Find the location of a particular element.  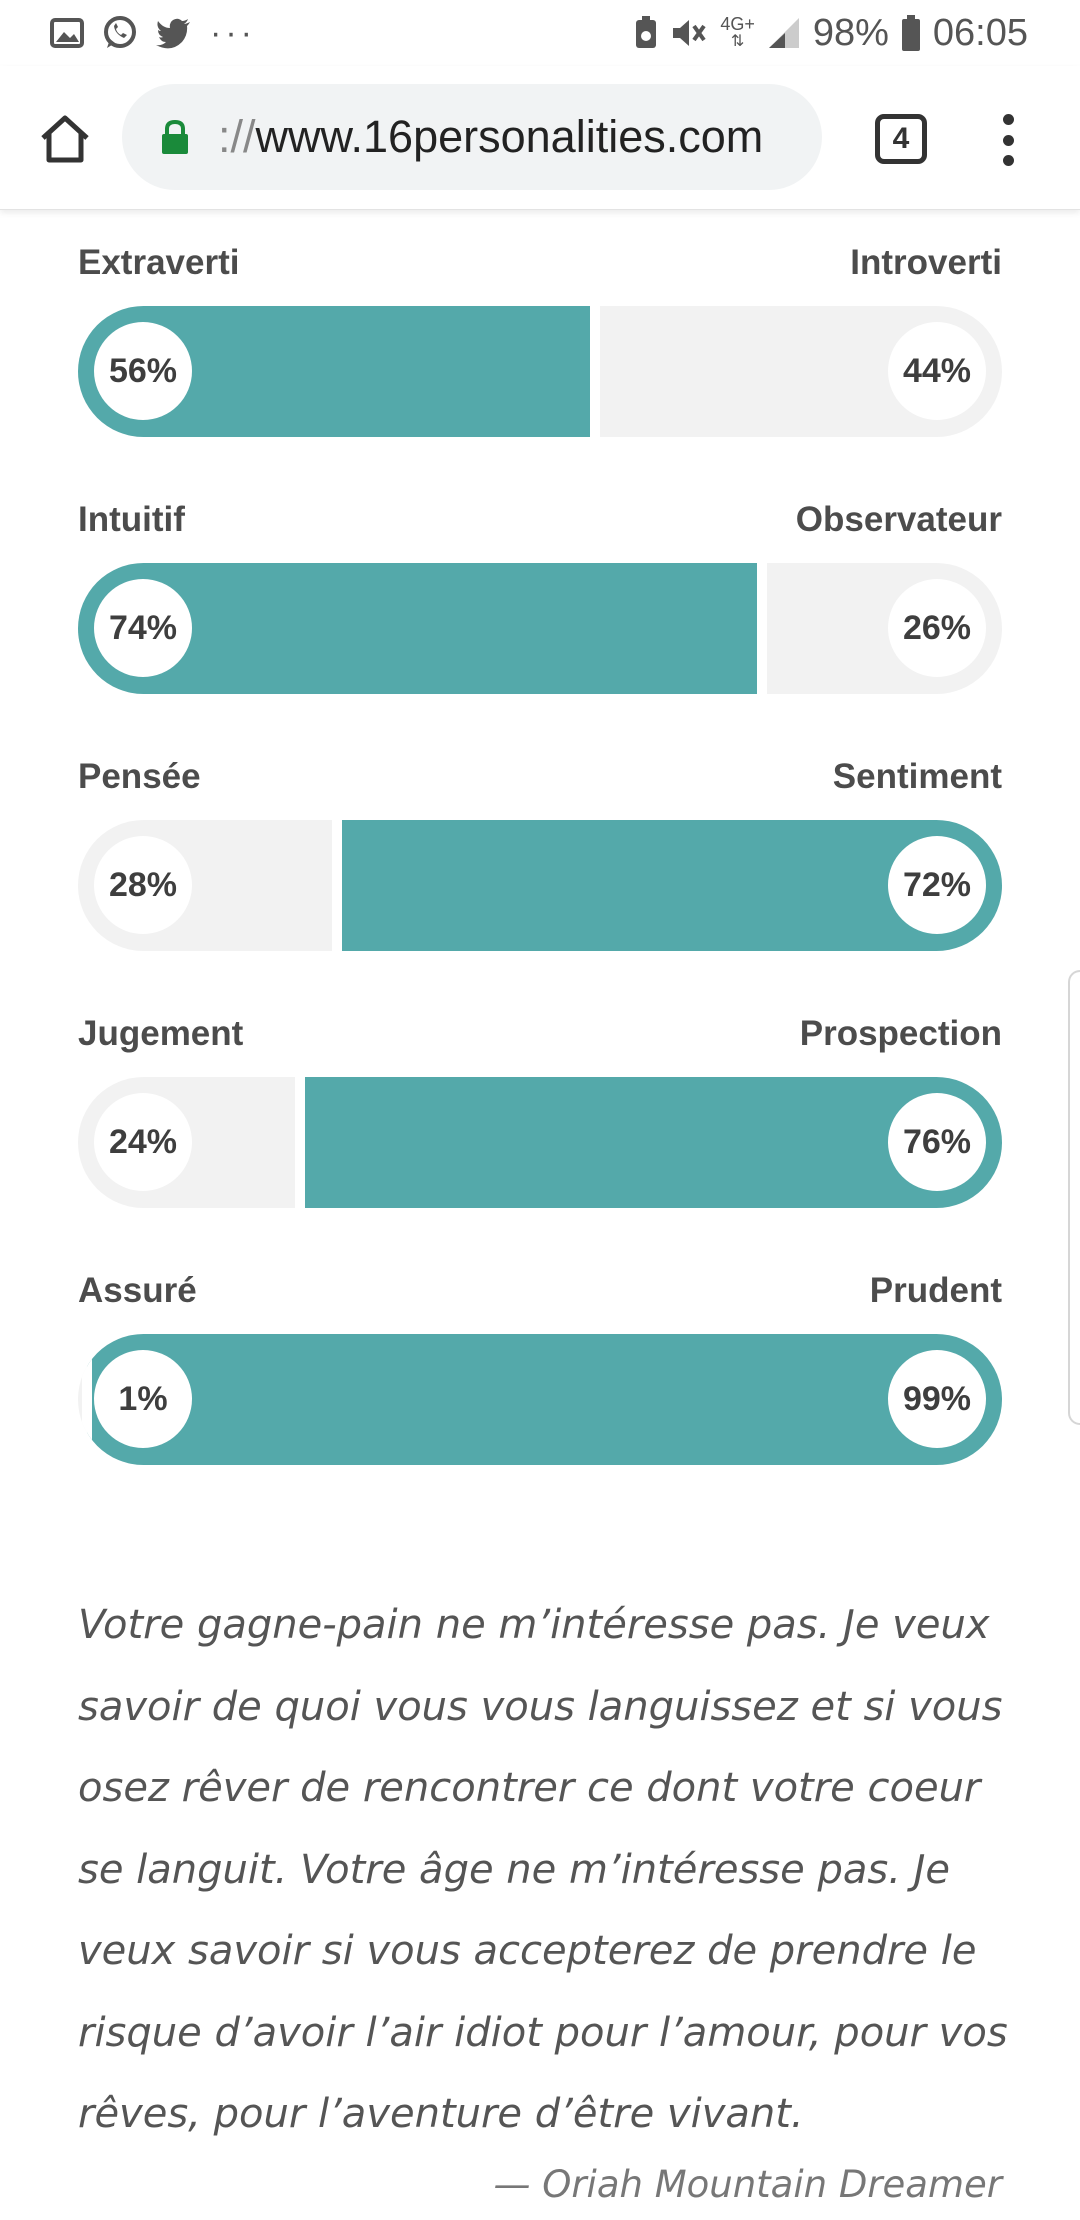

right-percent-badge: 72% is located at coordinates (937, 885).